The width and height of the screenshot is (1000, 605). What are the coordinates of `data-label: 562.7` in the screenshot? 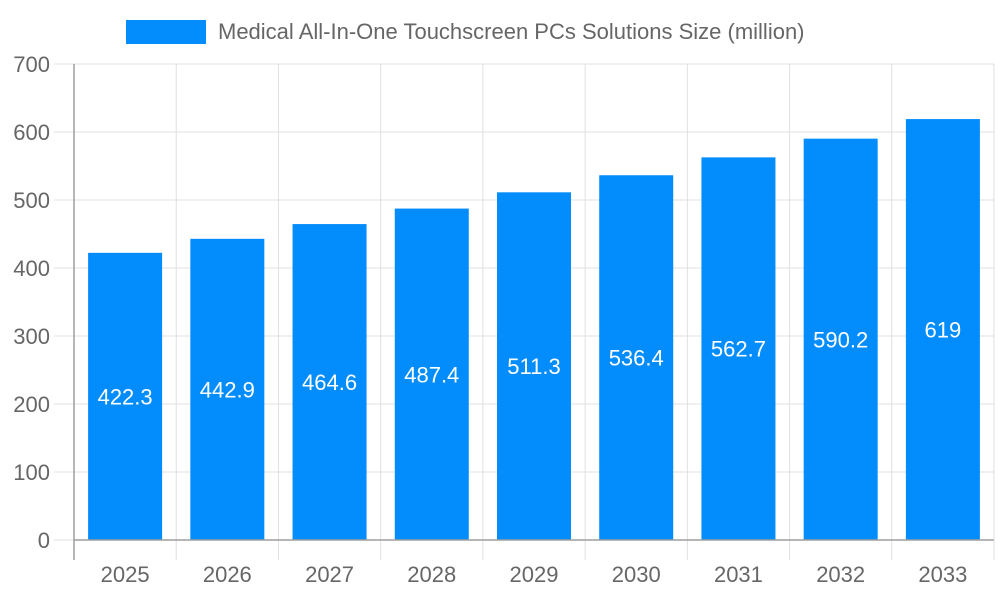 It's located at (738, 349).